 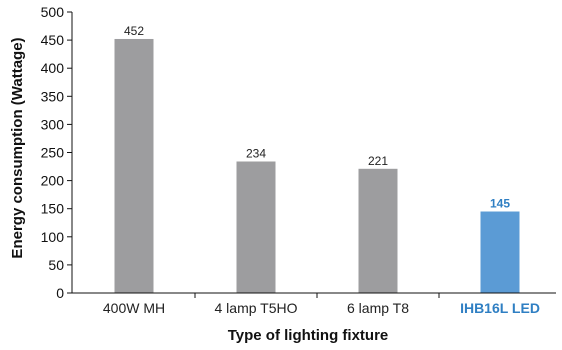 What do you see at coordinates (134, 31) in the screenshot?
I see `data-label-0: 452` at bounding box center [134, 31].